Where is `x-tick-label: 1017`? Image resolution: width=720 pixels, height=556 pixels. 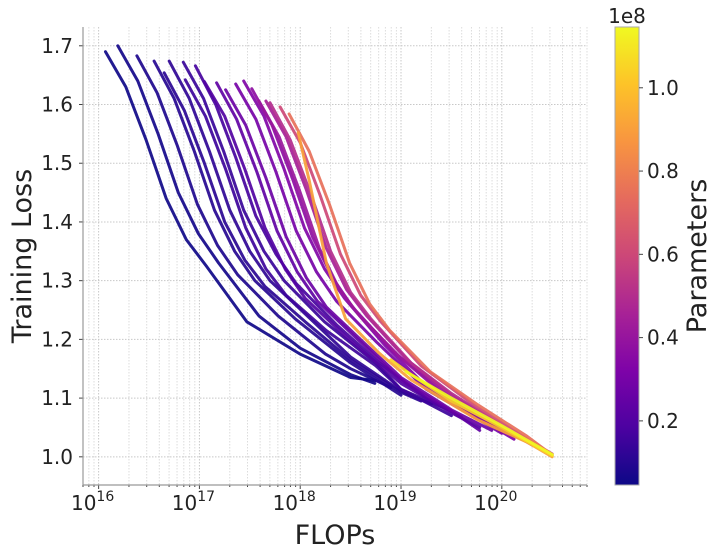
x-tick-label: 1017 is located at coordinates (193, 502).